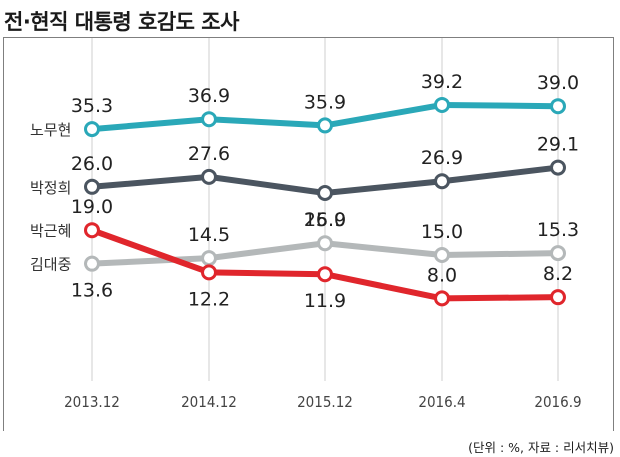 The image size is (620, 457). What do you see at coordinates (50, 188) in the screenshot?
I see `series-name-label: 박정희` at bounding box center [50, 188].